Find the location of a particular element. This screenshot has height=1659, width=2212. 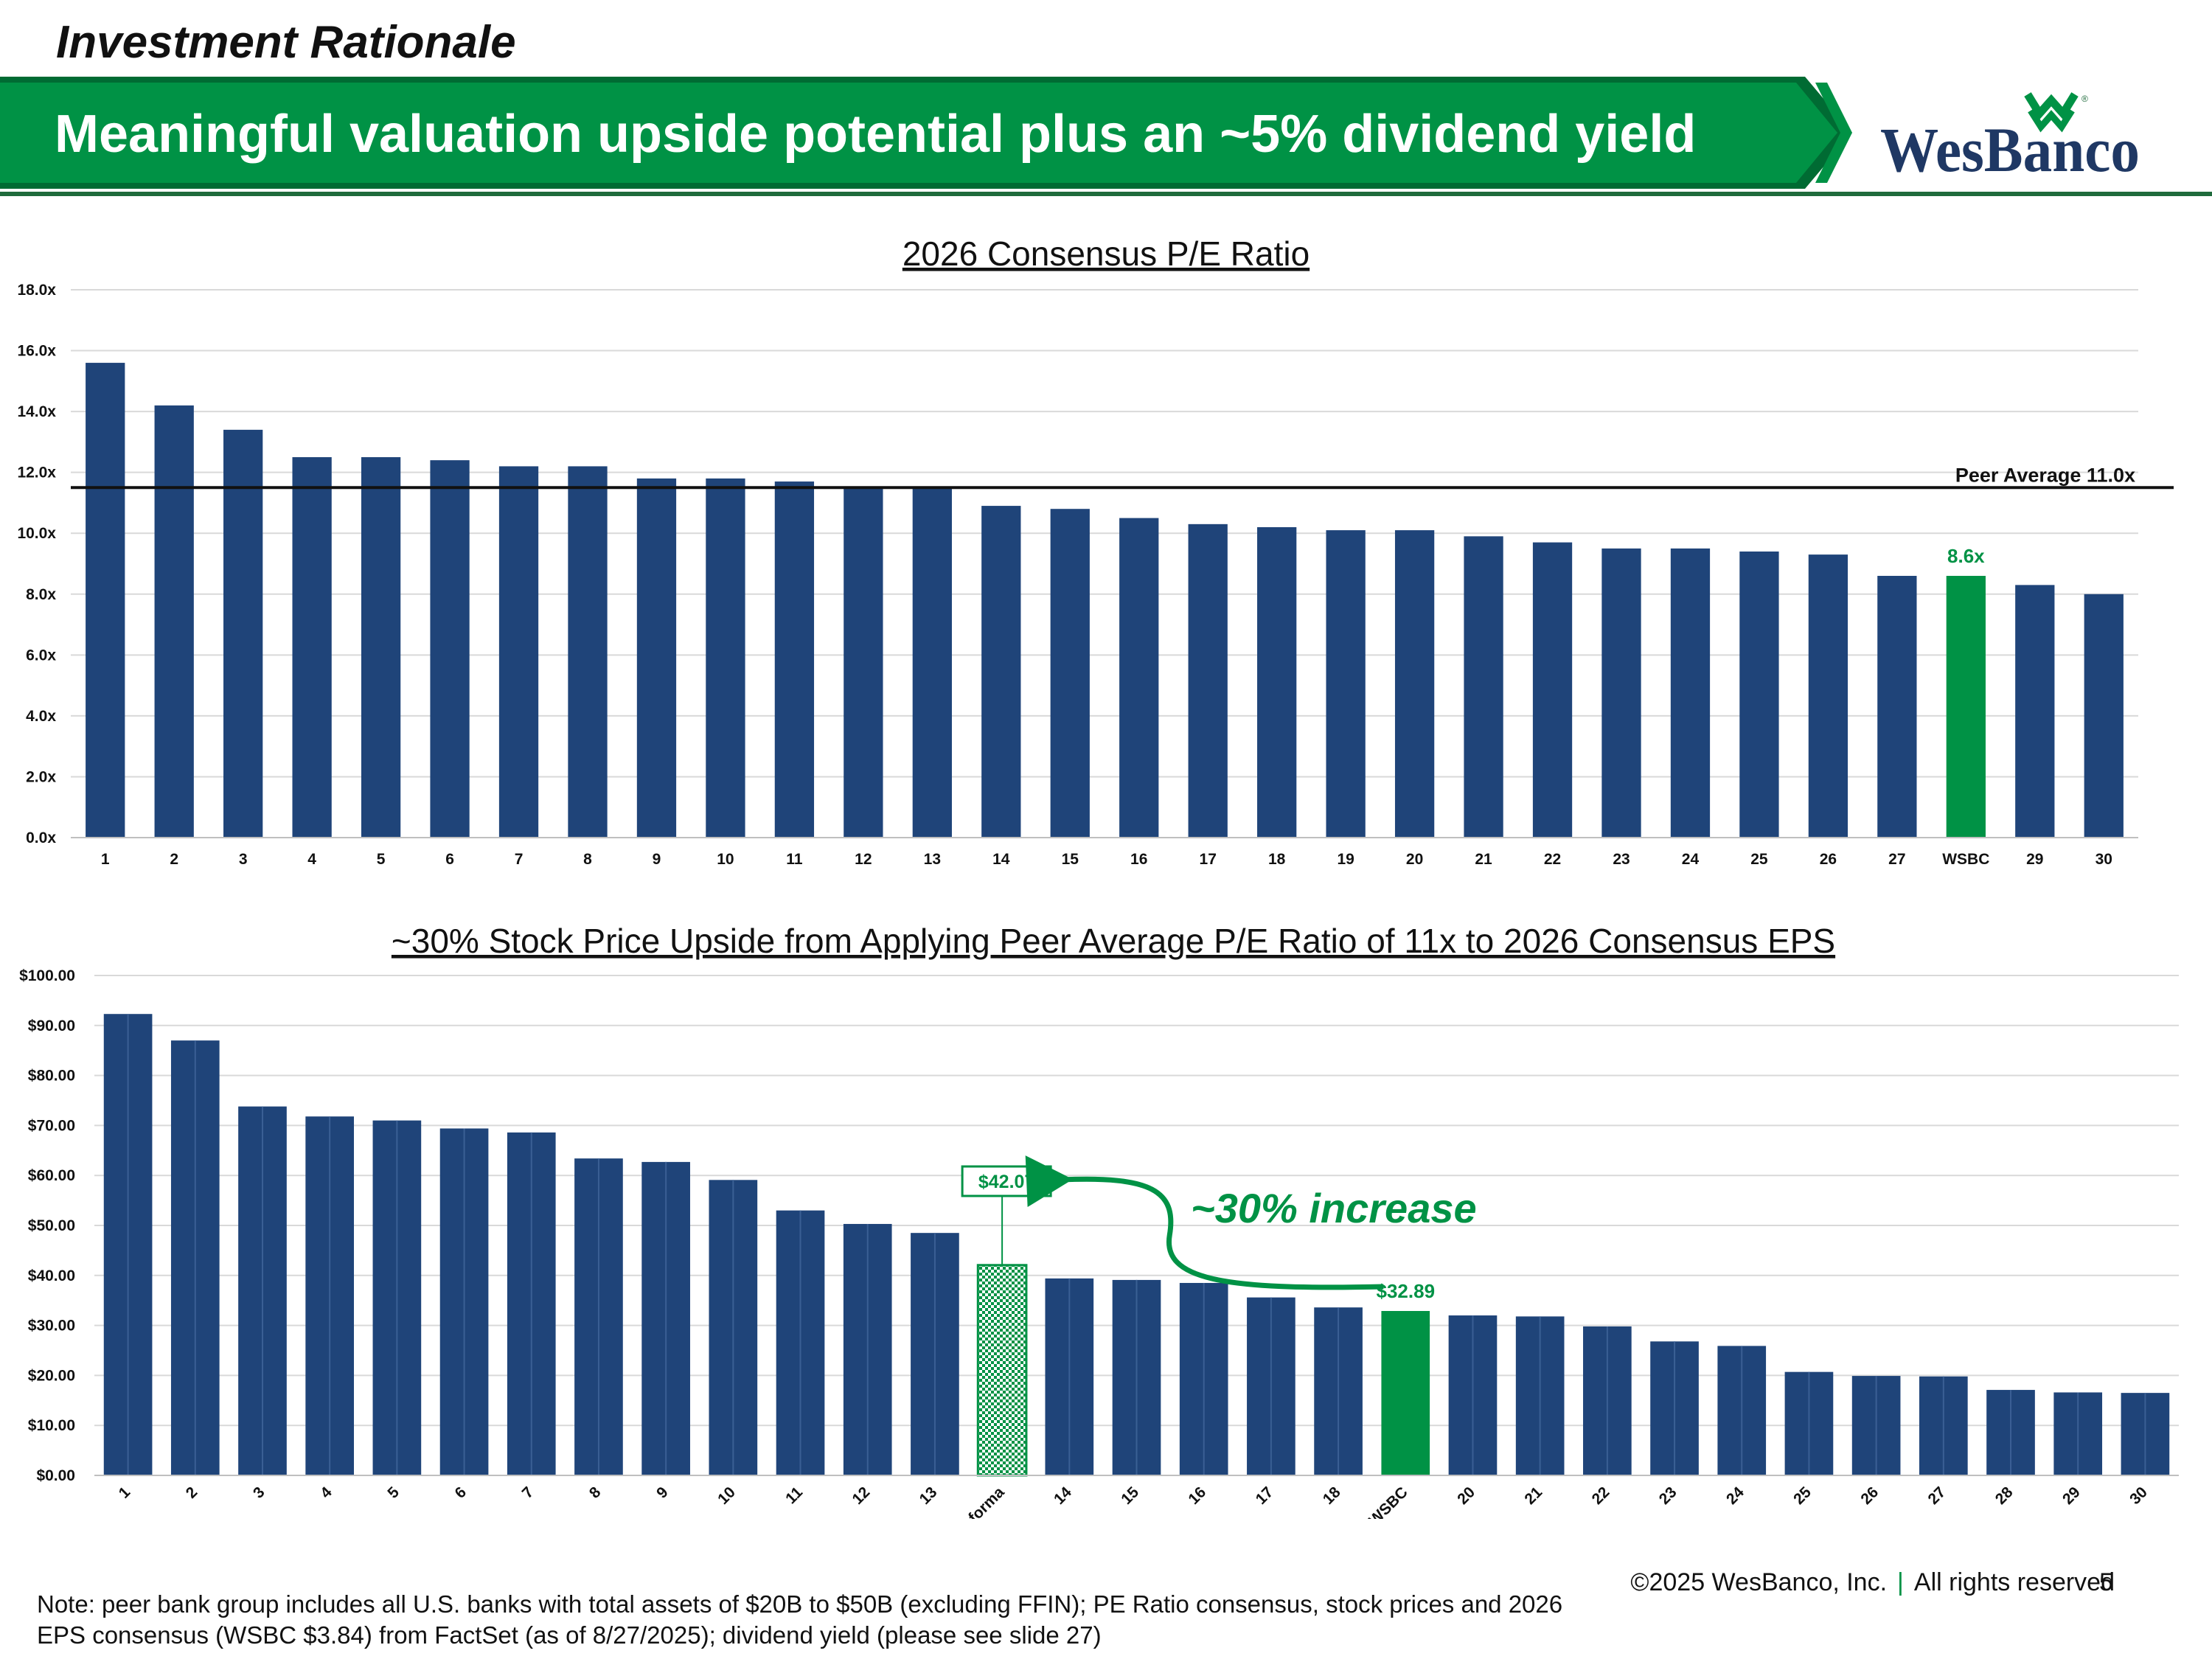

x-tick-label: 28 is located at coordinates (2004, 1496).